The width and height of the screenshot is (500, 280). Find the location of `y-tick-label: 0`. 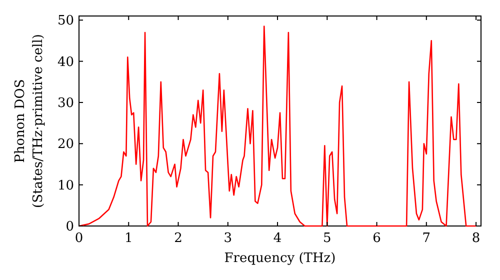

y-tick-label: 0 is located at coordinates (70, 227).